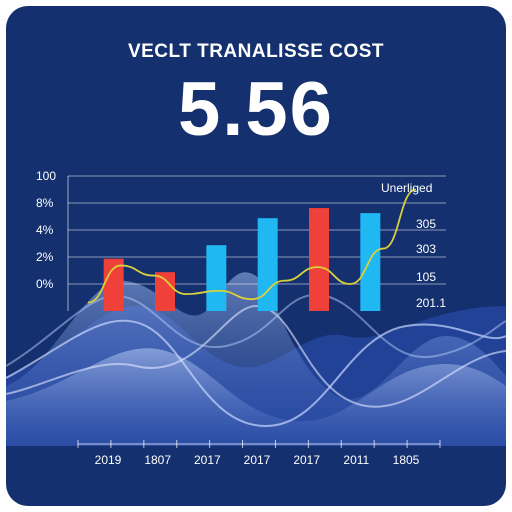 Image resolution: width=512 pixels, height=512 pixels. Describe the element at coordinates (431, 303) in the screenshot. I see `right-label: 201.1` at that location.